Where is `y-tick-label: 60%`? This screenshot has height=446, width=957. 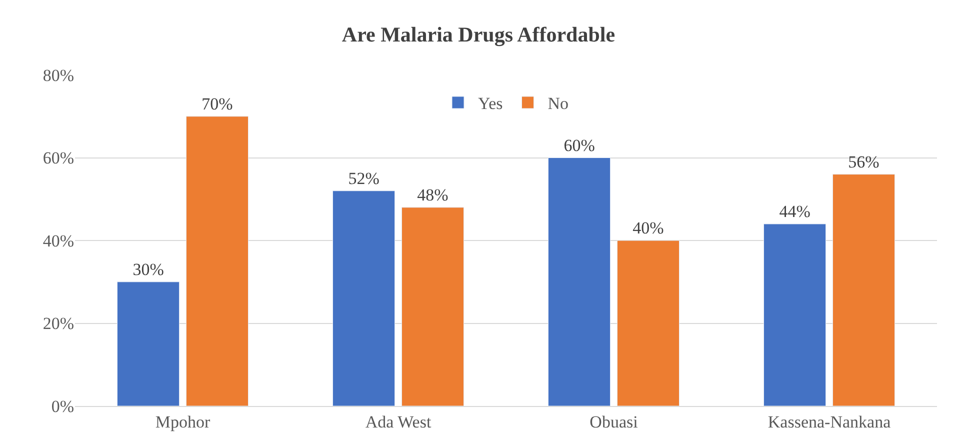
y-tick-label: 60% is located at coordinates (58, 158).